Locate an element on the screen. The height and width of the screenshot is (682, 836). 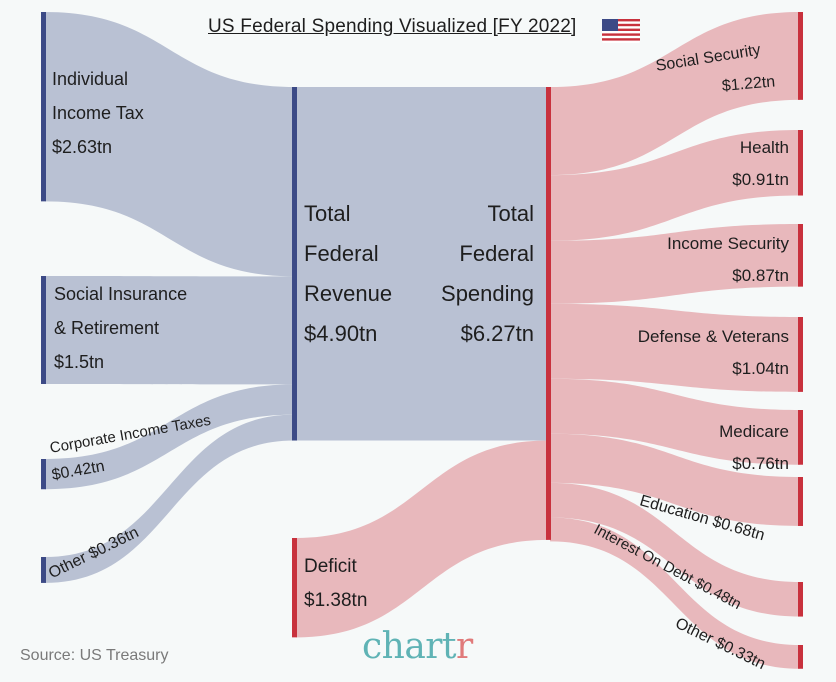
label-defense-veterans: Defense & Veterans $1.04tn is located at coordinates (713, 352).